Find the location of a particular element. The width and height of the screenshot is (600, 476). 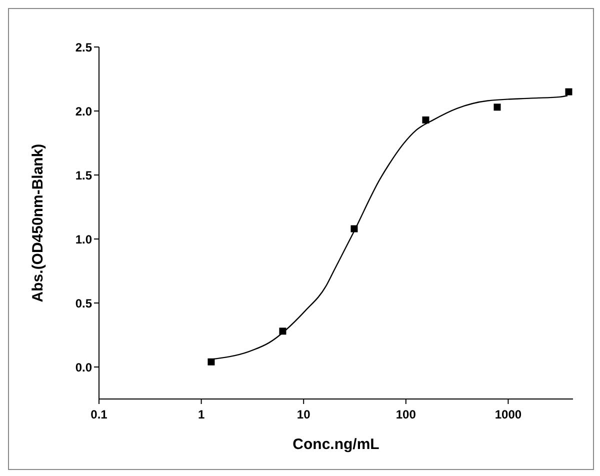

x-tick-label: 1 is located at coordinates (201, 415).